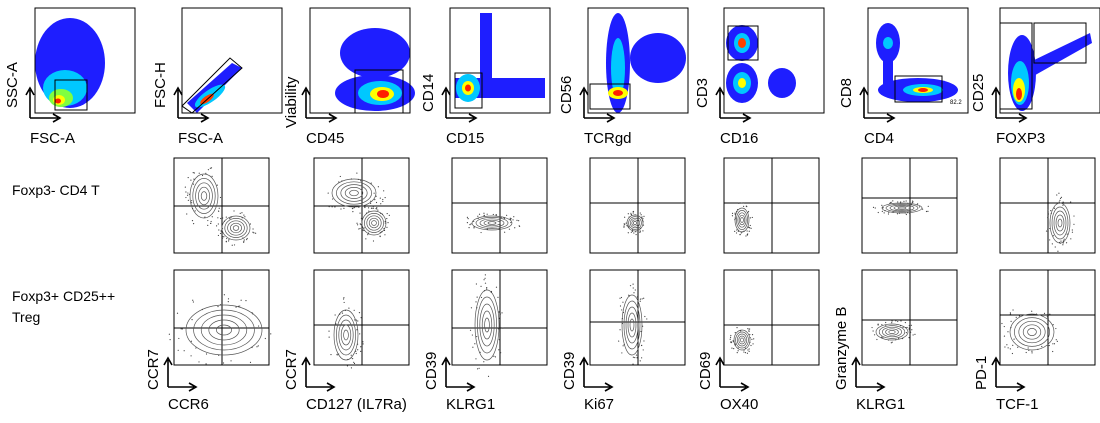  What do you see at coordinates (841, 348) in the screenshot?
I see `y-label-c6: Granzyme B` at bounding box center [841, 348].